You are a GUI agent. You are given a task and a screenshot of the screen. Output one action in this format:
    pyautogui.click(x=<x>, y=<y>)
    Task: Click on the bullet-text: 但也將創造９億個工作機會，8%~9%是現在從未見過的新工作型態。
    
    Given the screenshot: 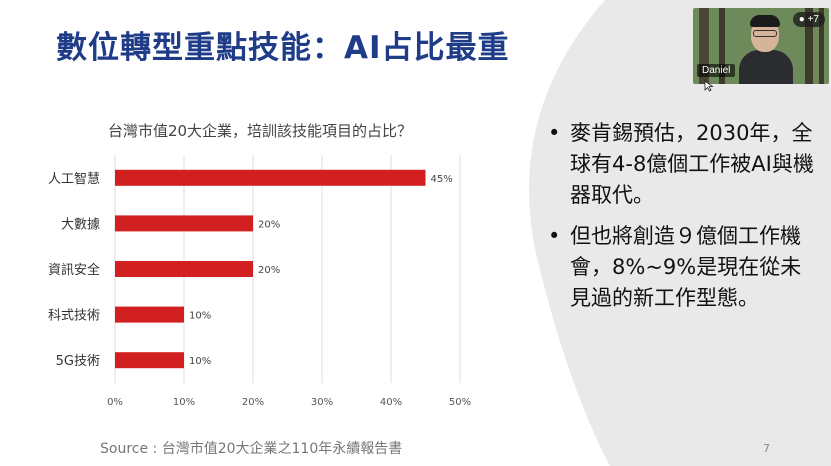 What is the action you would take?
    pyautogui.click(x=686, y=267)
    